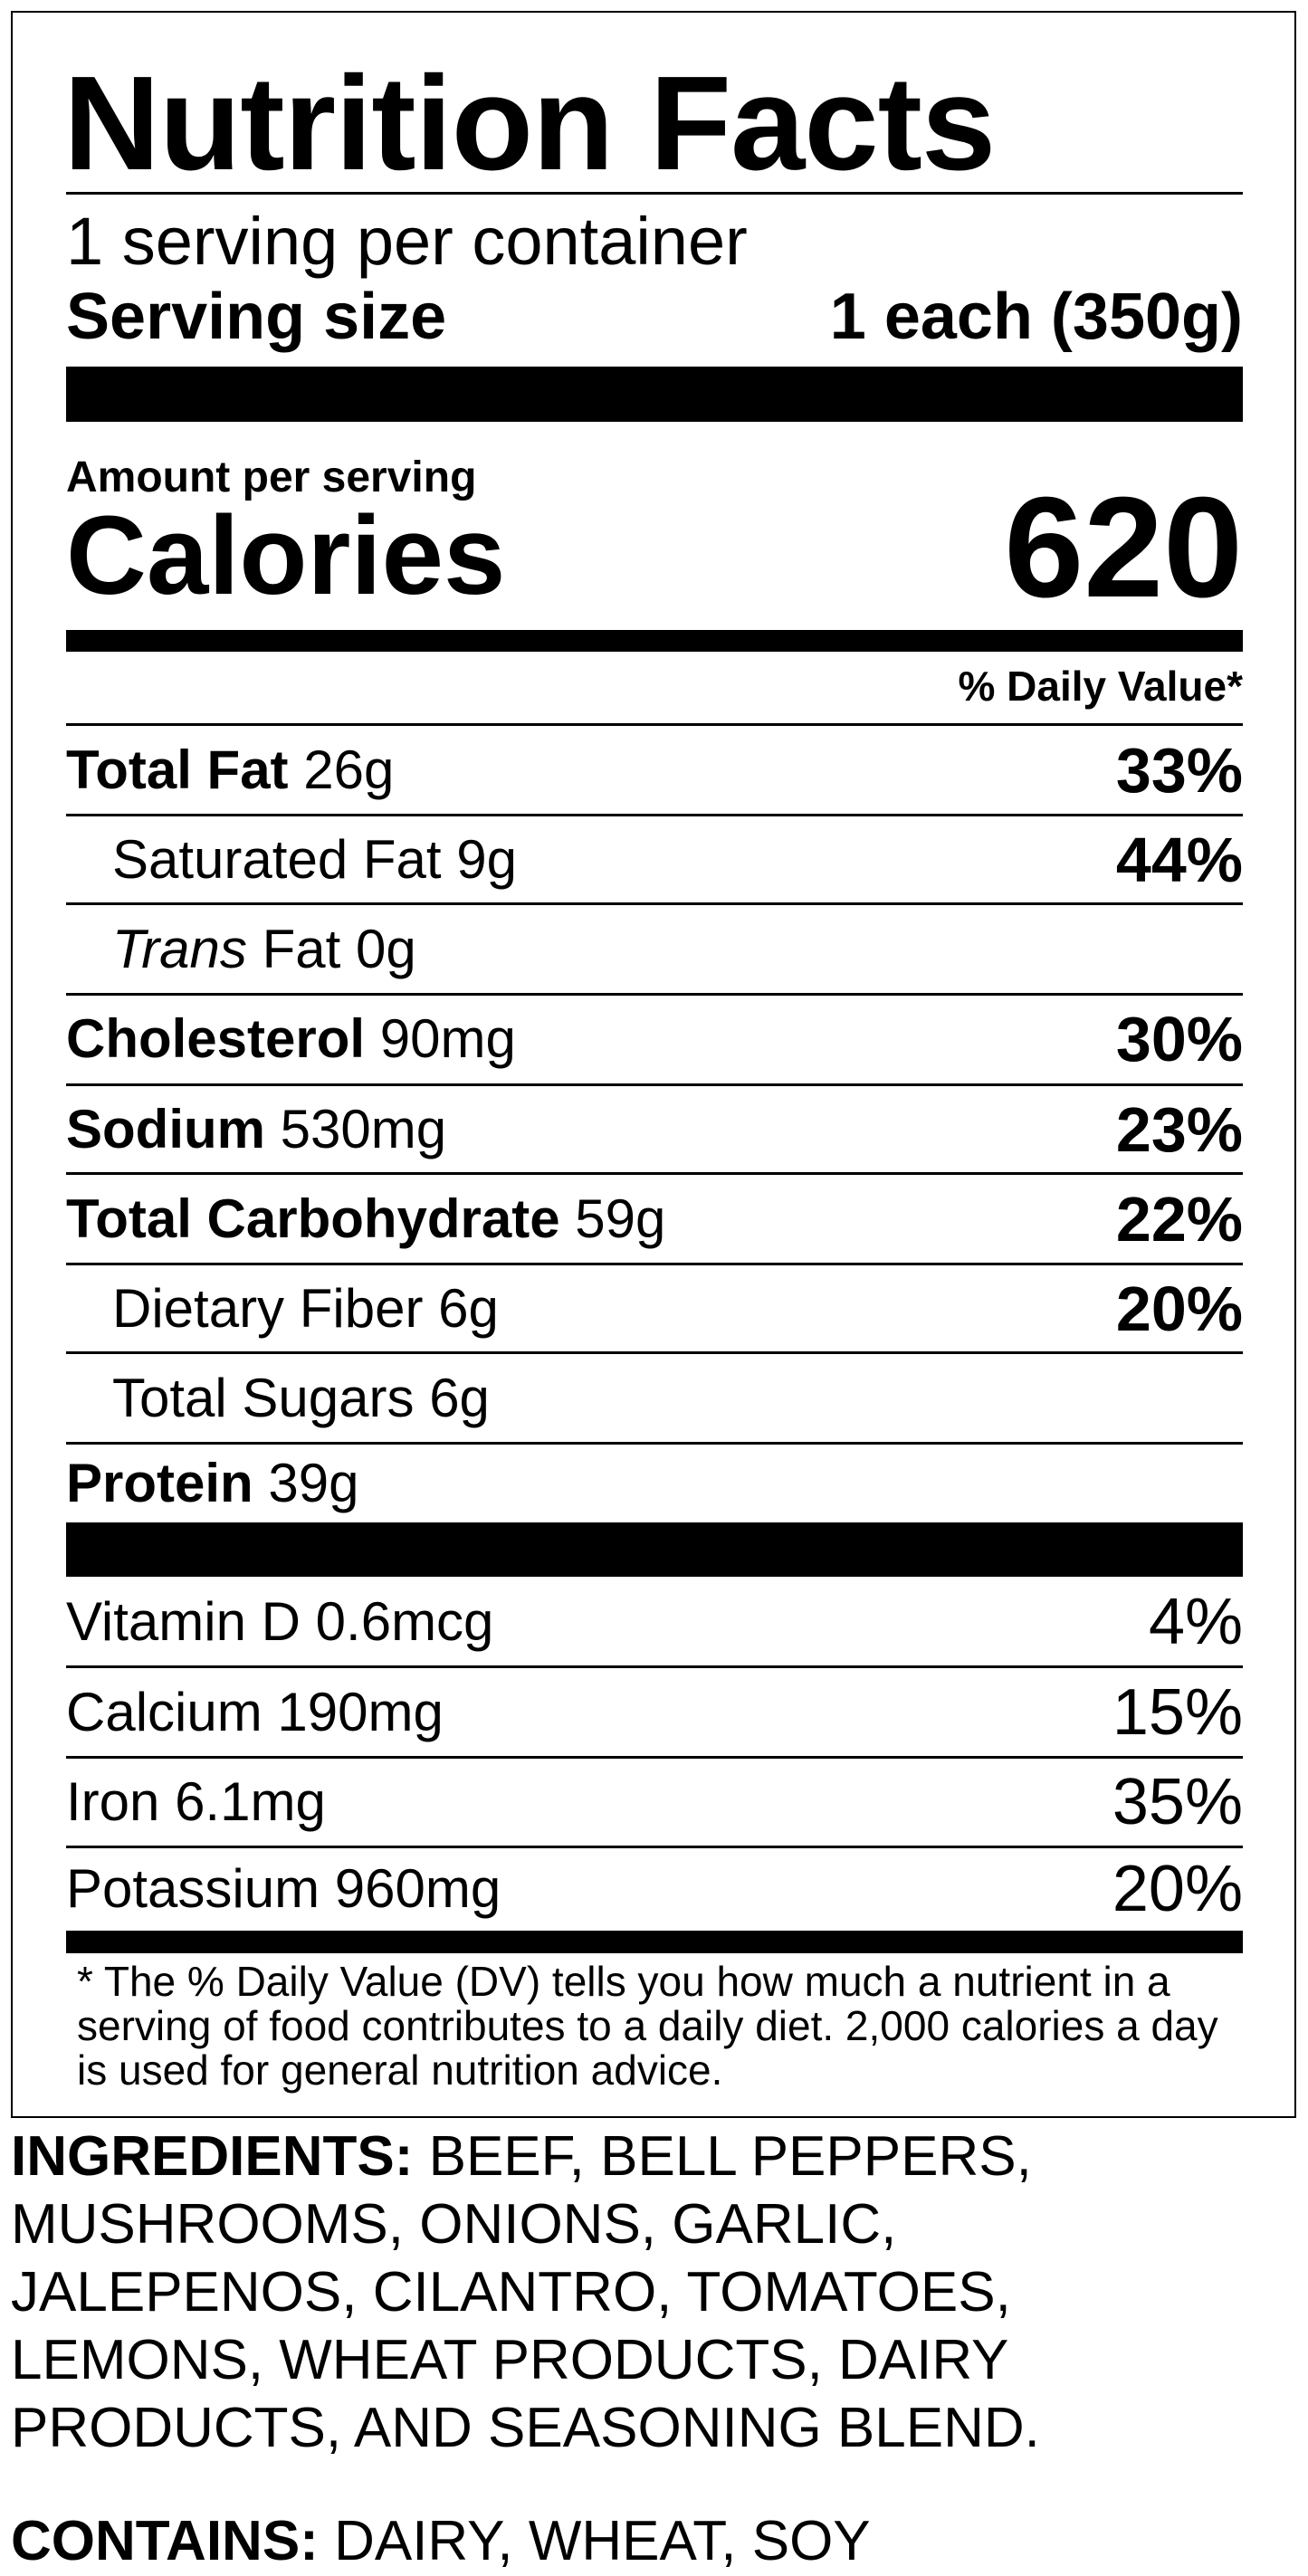 This screenshot has width=1308, height=2576. What do you see at coordinates (159, 1482) in the screenshot?
I see `nutrient-name: Protein` at bounding box center [159, 1482].